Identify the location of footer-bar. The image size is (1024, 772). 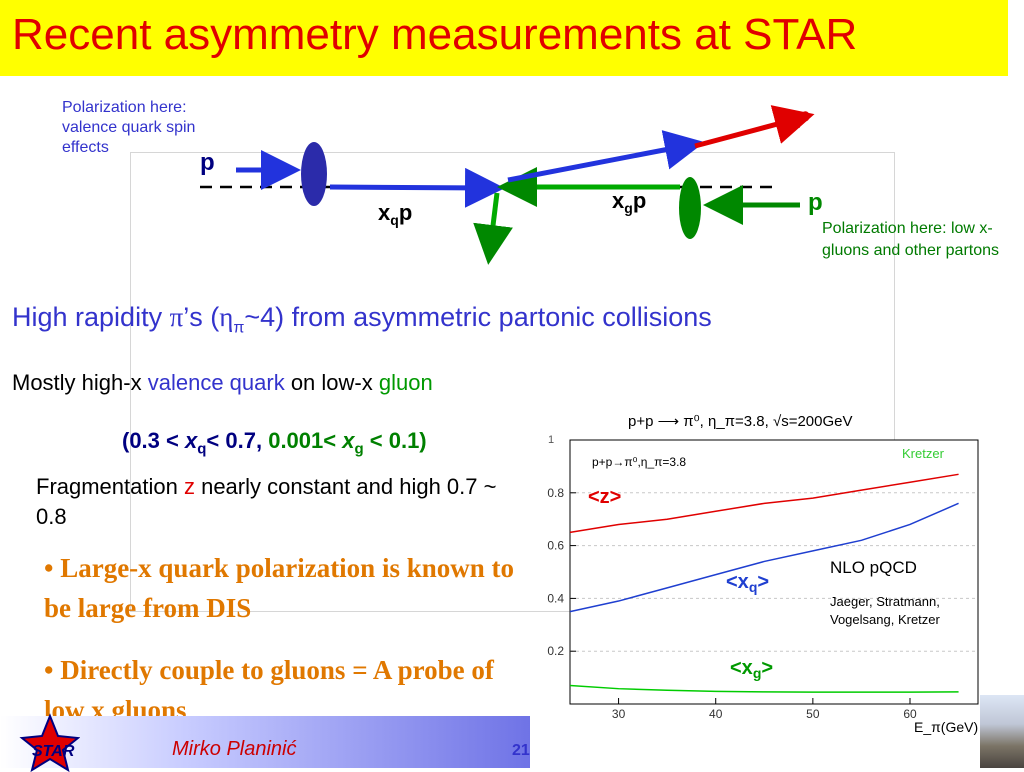
(265, 742).